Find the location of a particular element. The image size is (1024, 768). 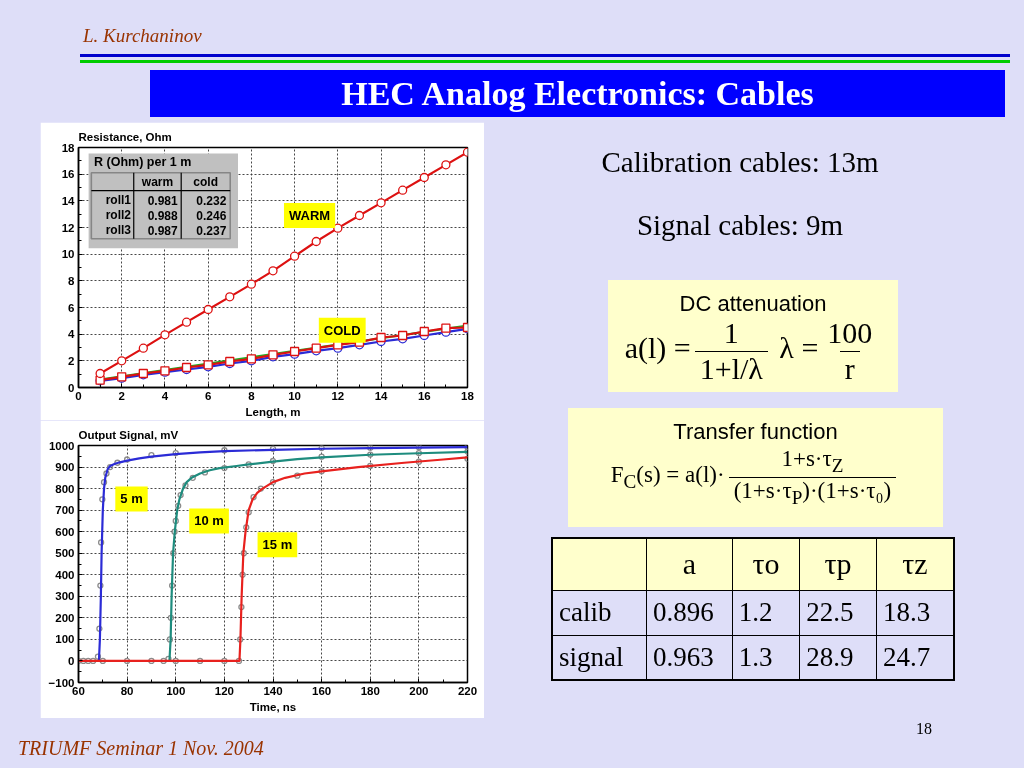

x-tick-label: 14 is located at coordinates (381, 395).